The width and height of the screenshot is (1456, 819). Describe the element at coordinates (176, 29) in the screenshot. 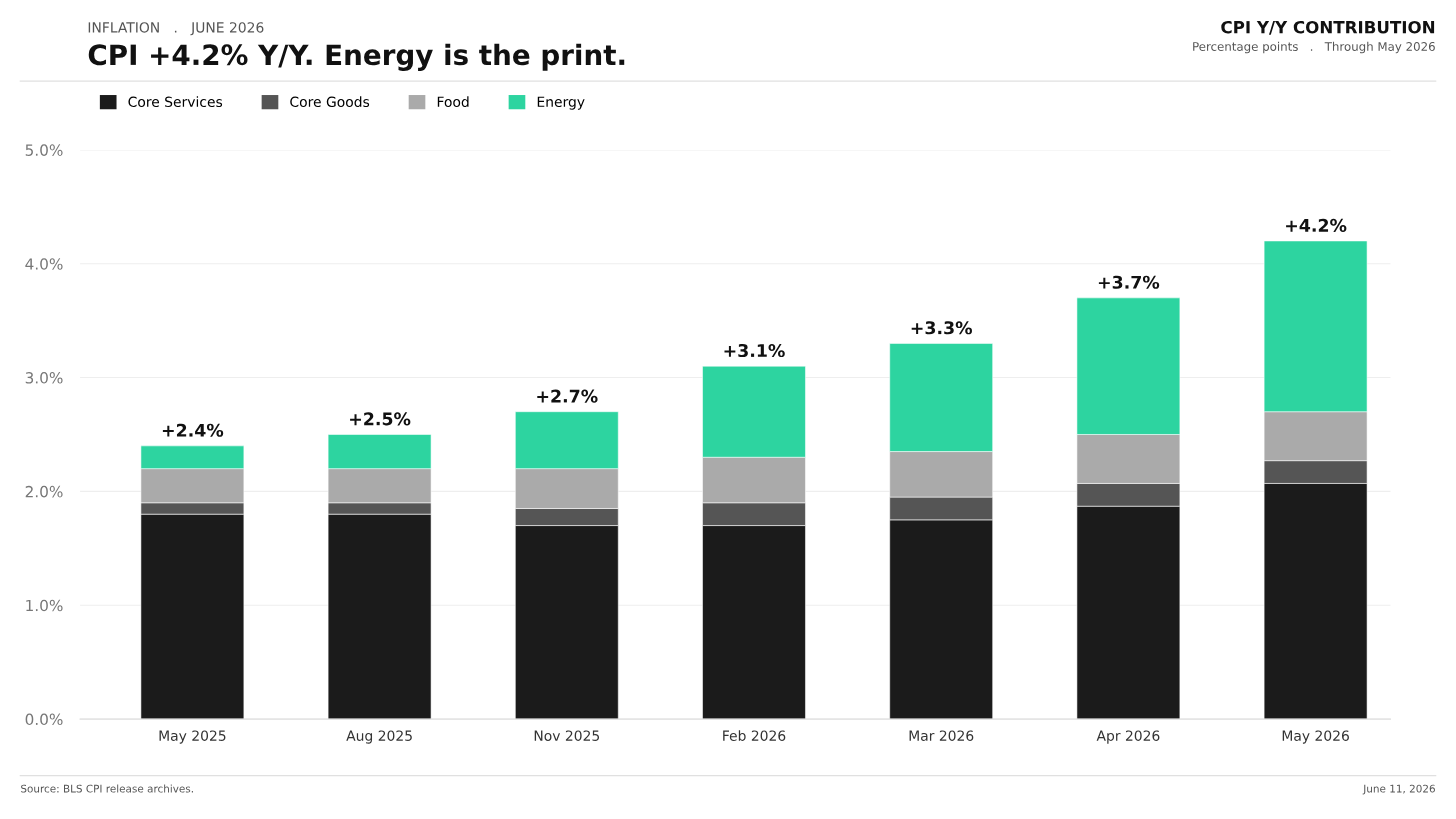

I see `chart-subtitle: INFLATION . JUNE 2026` at that location.